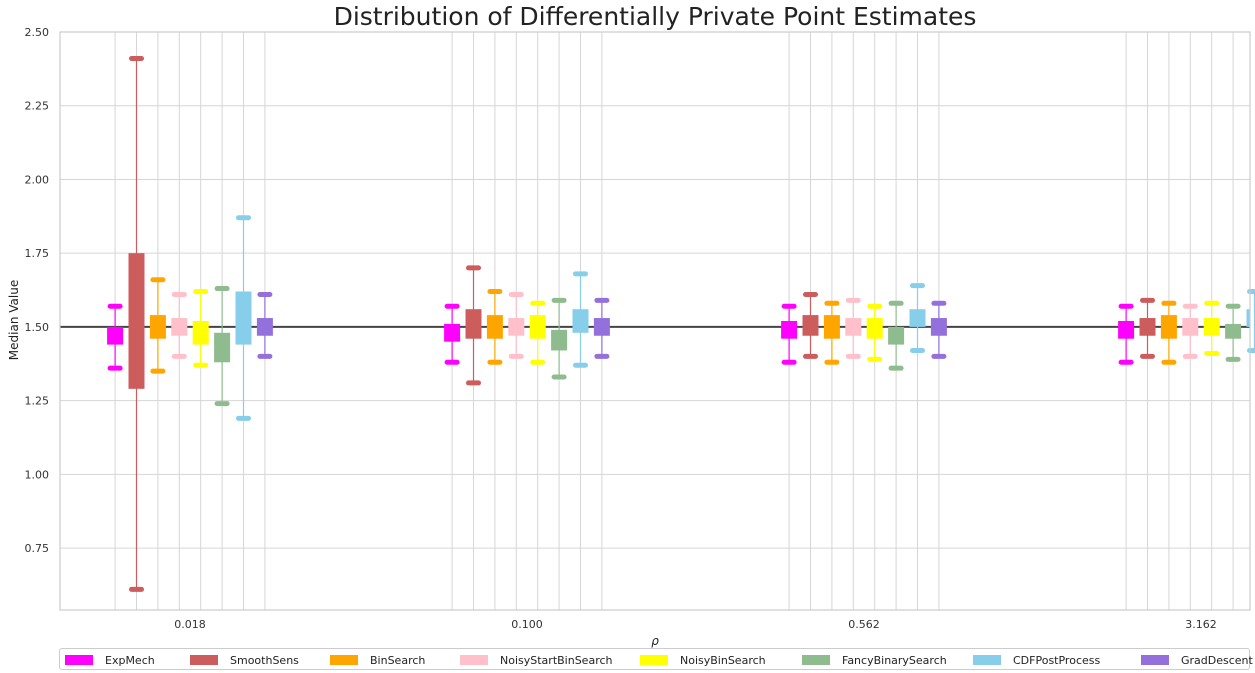 This screenshot has width=1255, height=673. What do you see at coordinates (695, 624) in the screenshot?
I see `x-tick-labels: 0.018 0.100 0.562 3.162` at bounding box center [695, 624].